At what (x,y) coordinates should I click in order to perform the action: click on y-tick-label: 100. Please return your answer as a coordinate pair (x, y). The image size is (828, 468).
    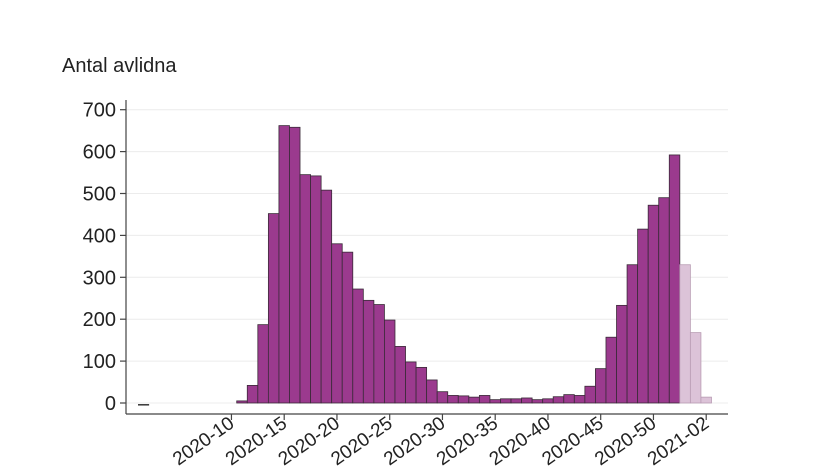
    Looking at the image, I should click on (99, 362).